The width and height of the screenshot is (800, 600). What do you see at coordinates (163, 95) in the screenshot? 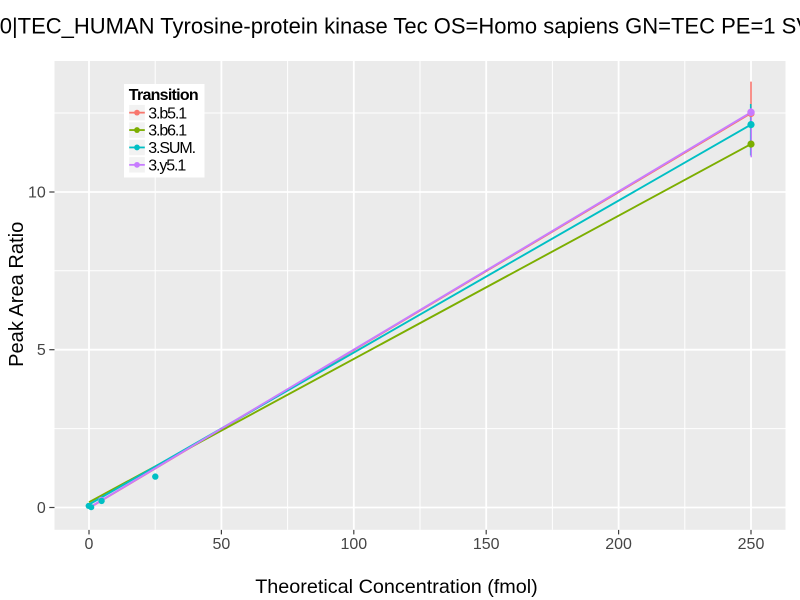
I see `svg-text: Transition` at bounding box center [163, 95].